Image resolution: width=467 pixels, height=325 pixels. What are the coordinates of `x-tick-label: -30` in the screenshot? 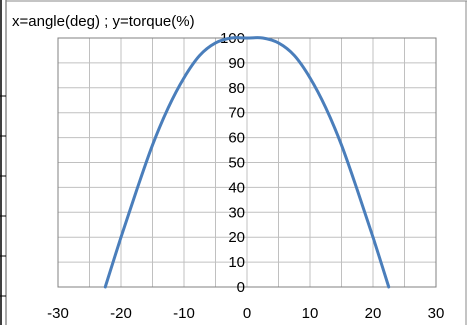 It's located at (58, 313).